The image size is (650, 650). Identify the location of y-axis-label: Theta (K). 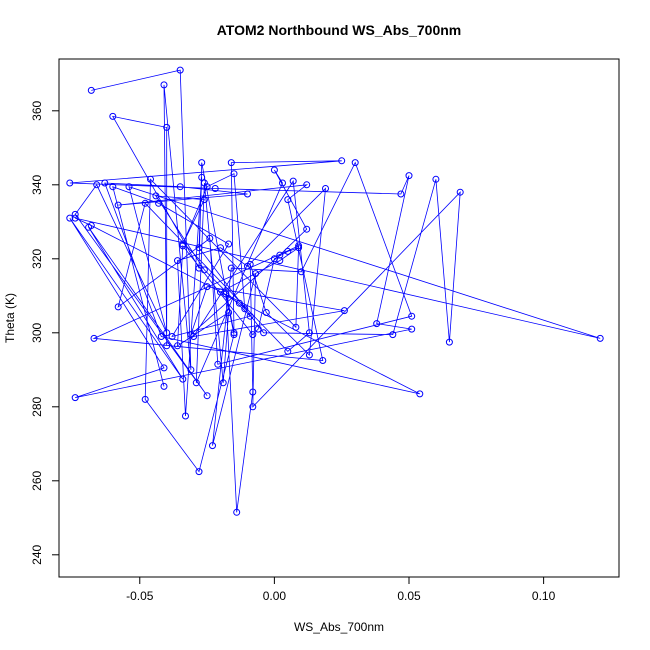
(10, 318).